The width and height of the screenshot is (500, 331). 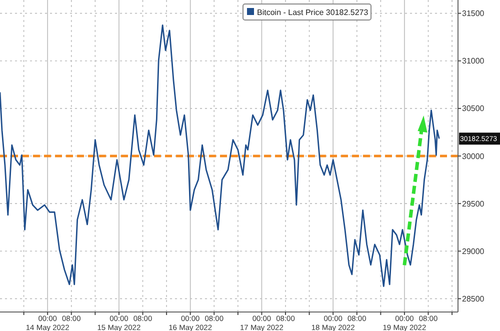 What do you see at coordinates (473, 203) in the screenshot?
I see `y-tick-label: 29500` at bounding box center [473, 203].